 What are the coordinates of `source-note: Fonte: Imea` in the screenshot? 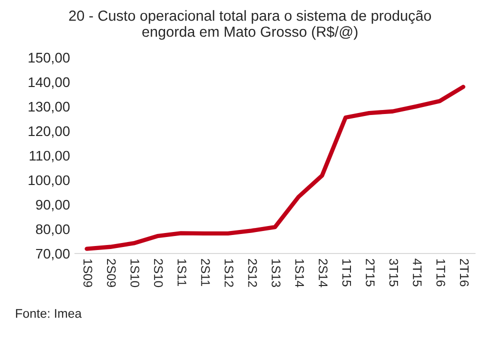 It's located at (49, 313).